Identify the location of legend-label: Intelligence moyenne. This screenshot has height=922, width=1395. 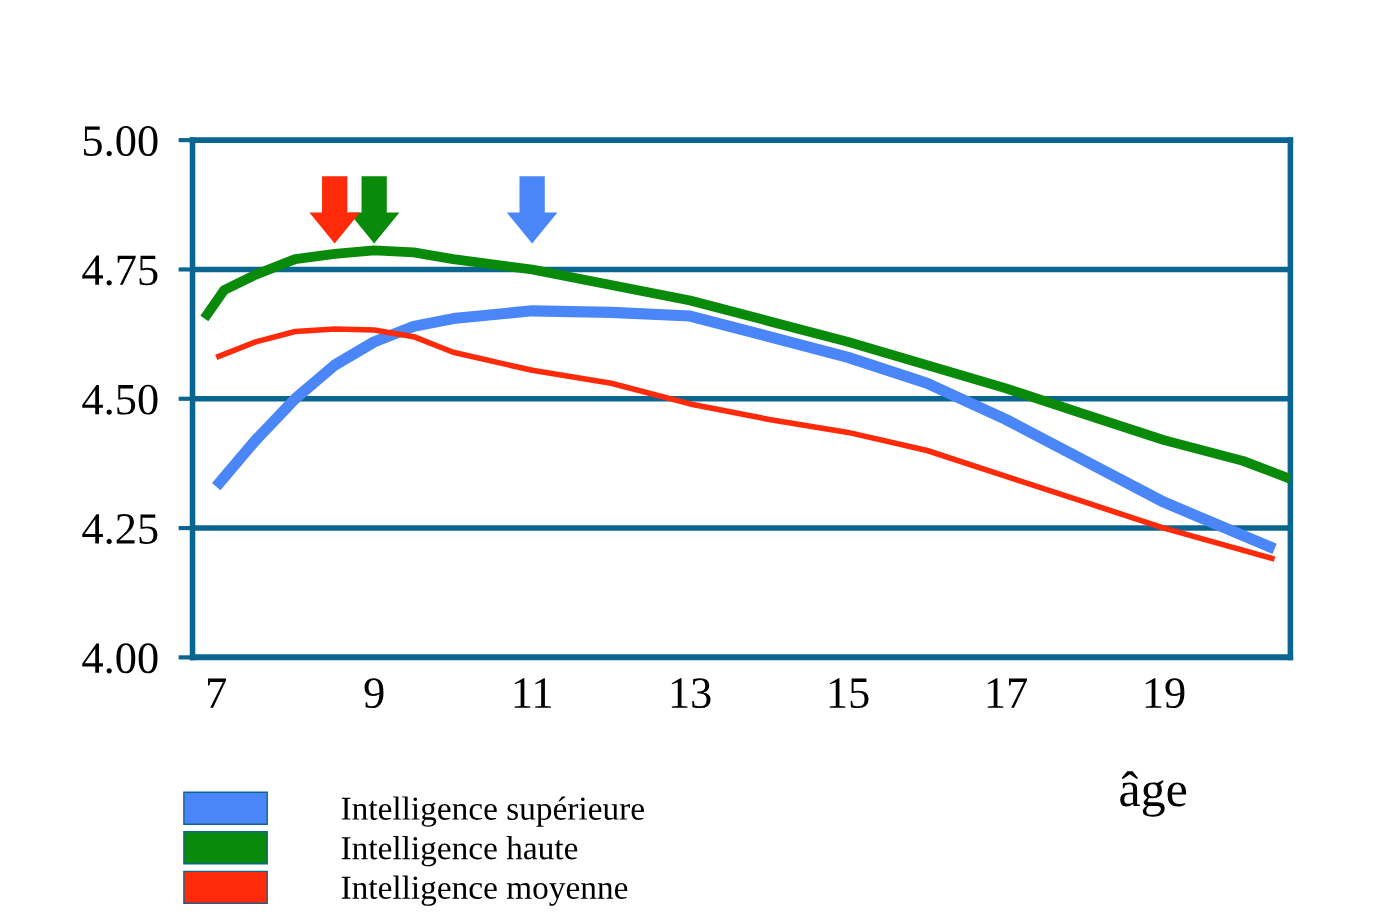
(484, 890).